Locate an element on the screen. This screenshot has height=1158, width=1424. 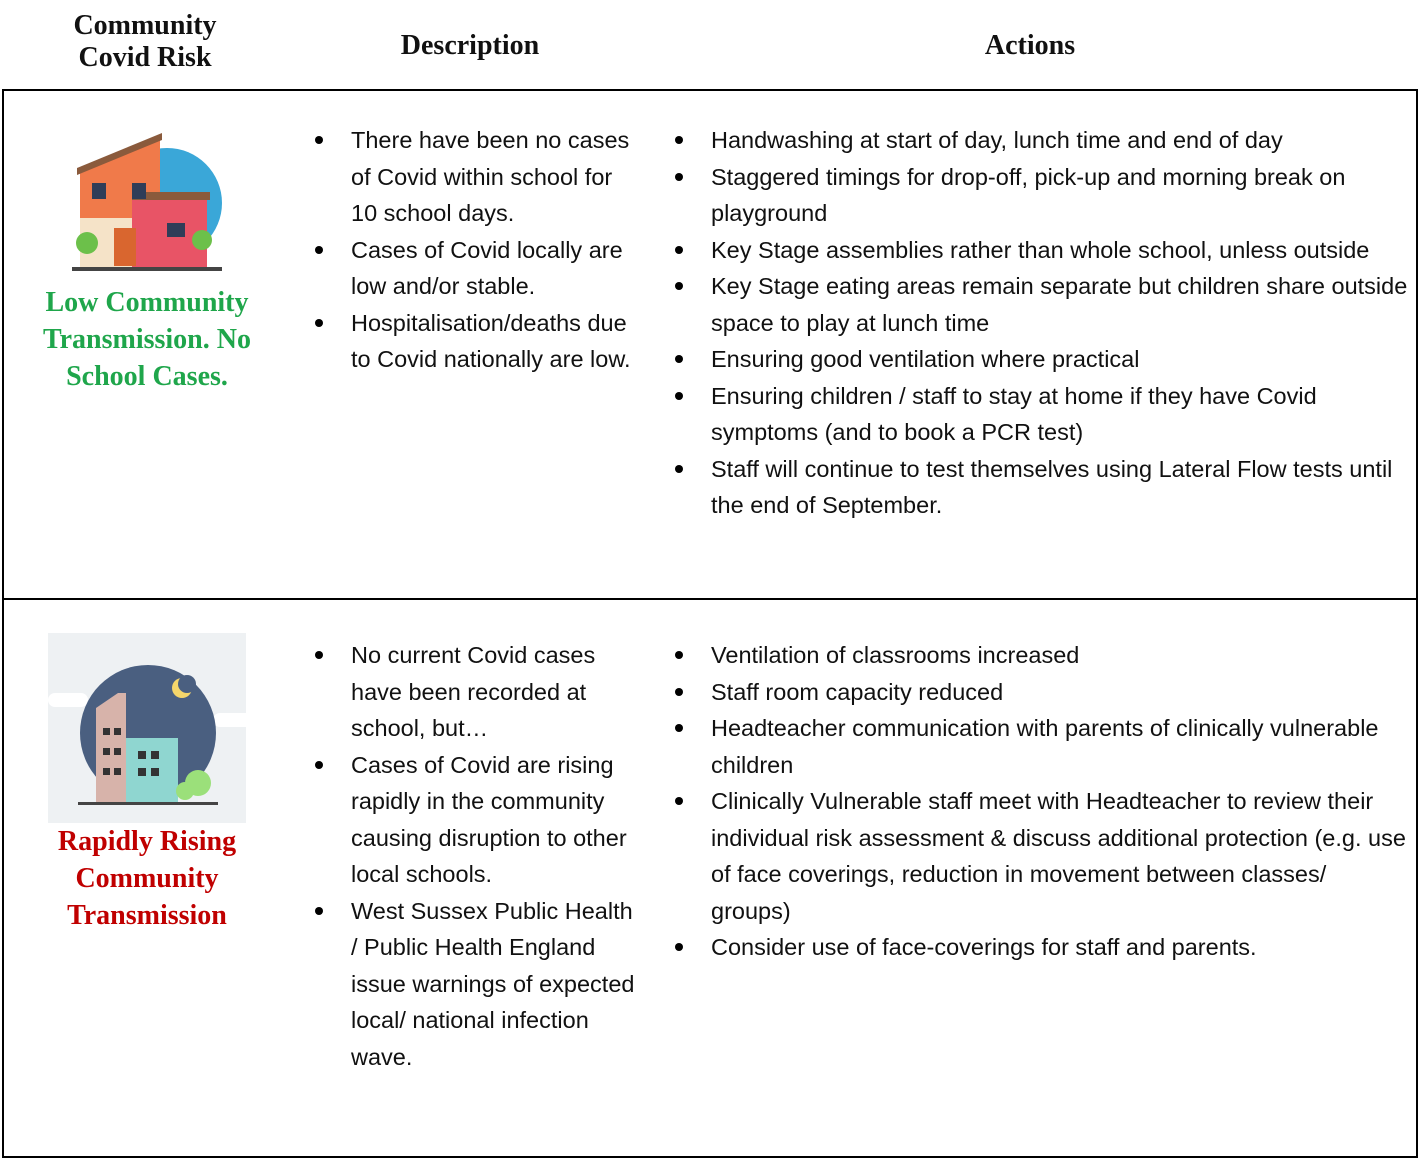
action-item: Ventilation of classrooms increased is located at coordinates (1042, 655).